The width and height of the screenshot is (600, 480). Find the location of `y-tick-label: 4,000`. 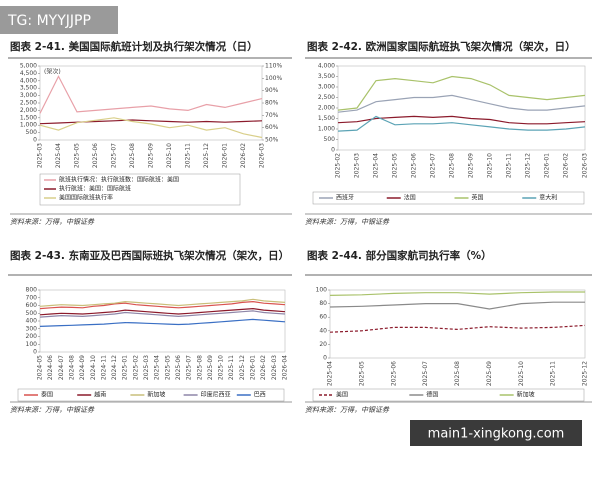

y-tick-label: 4,000 is located at coordinates (28, 80).